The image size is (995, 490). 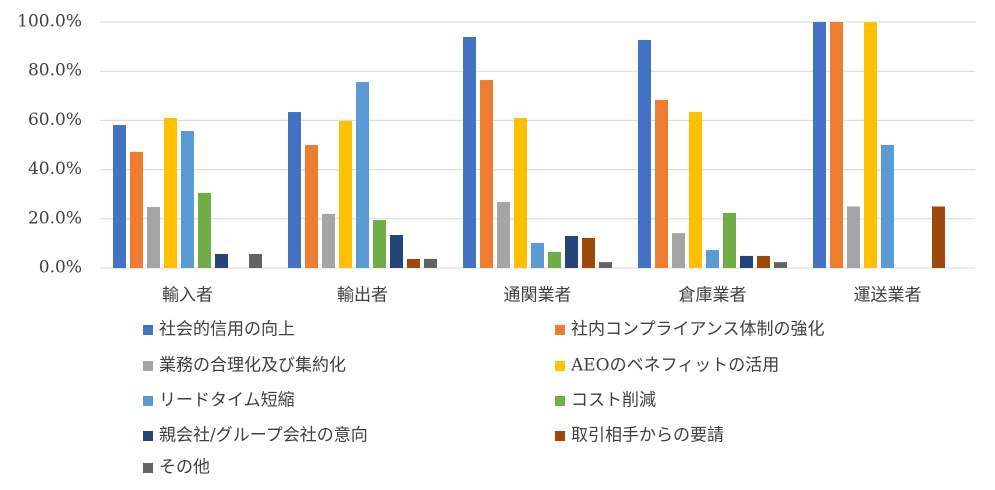 I want to click on legend-label: AEOのベネフィットの活用, so click(x=674, y=366).